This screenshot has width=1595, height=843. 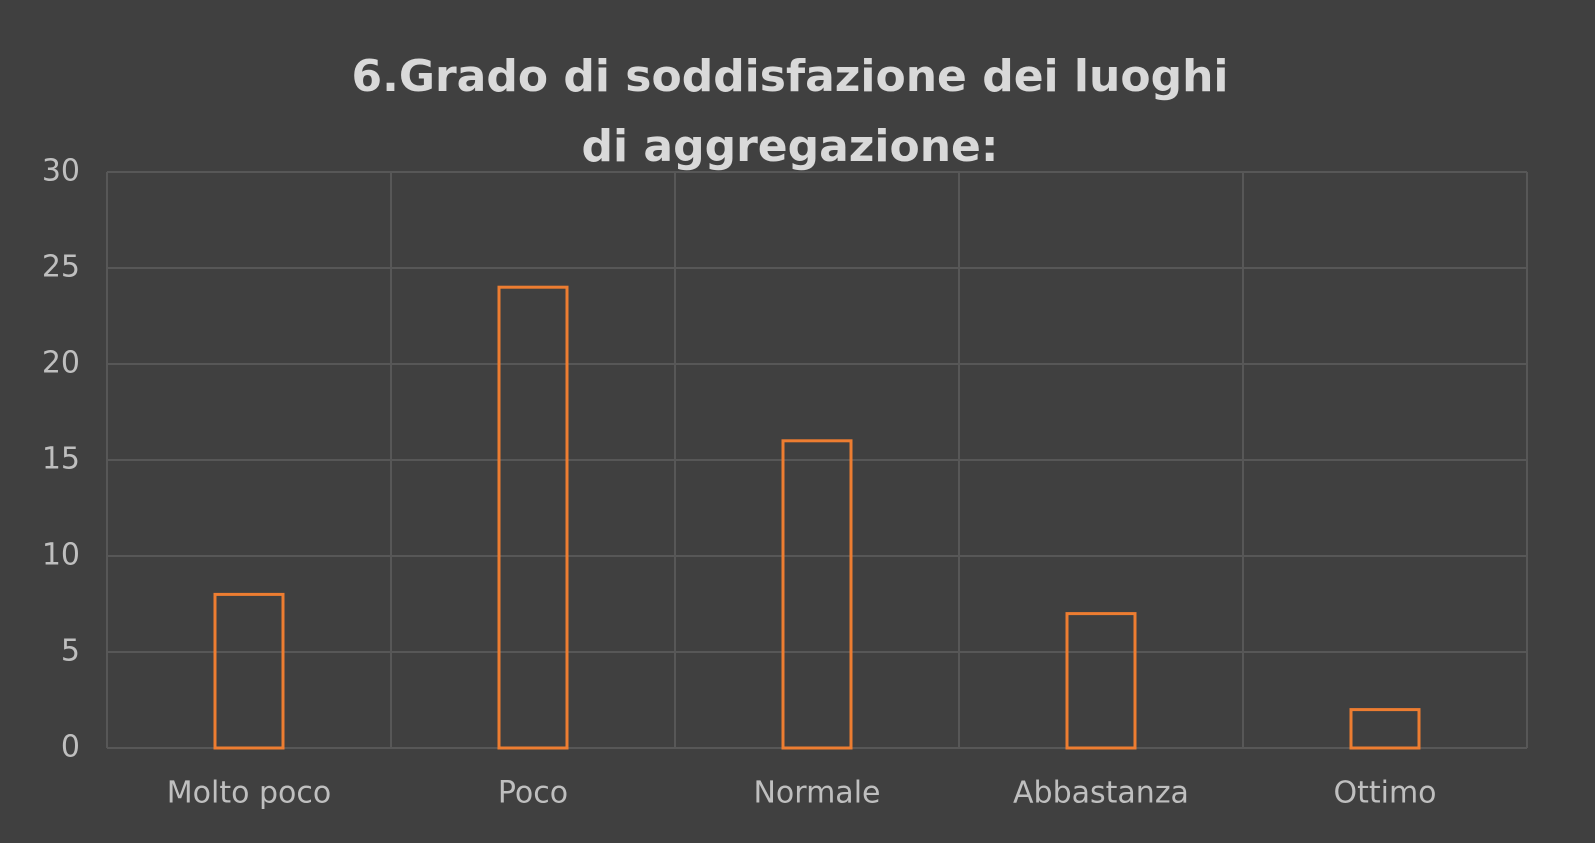 What do you see at coordinates (533, 793) in the screenshot?
I see `x-tick-label: Poco` at bounding box center [533, 793].